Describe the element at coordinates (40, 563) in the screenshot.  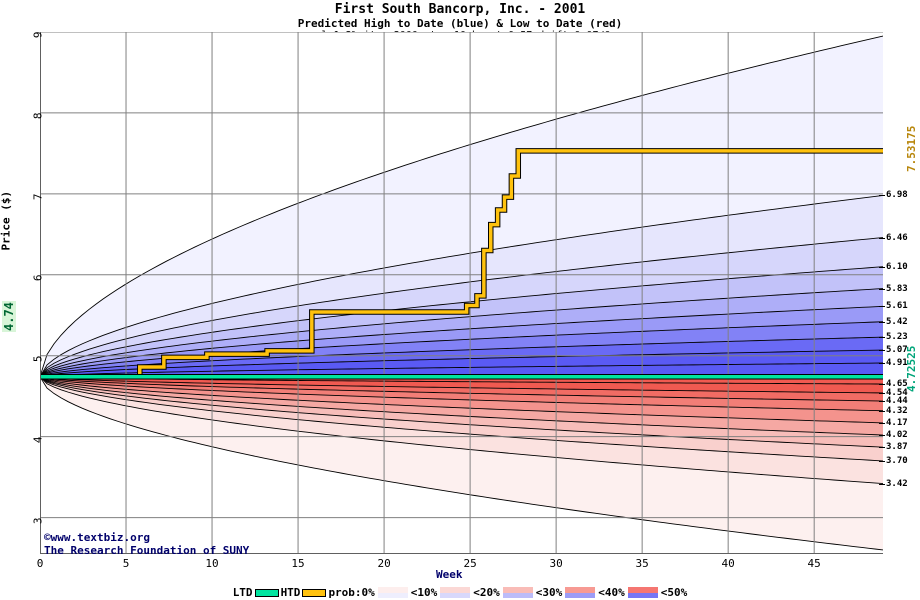
I see `x-tick-0: 0` at that location.